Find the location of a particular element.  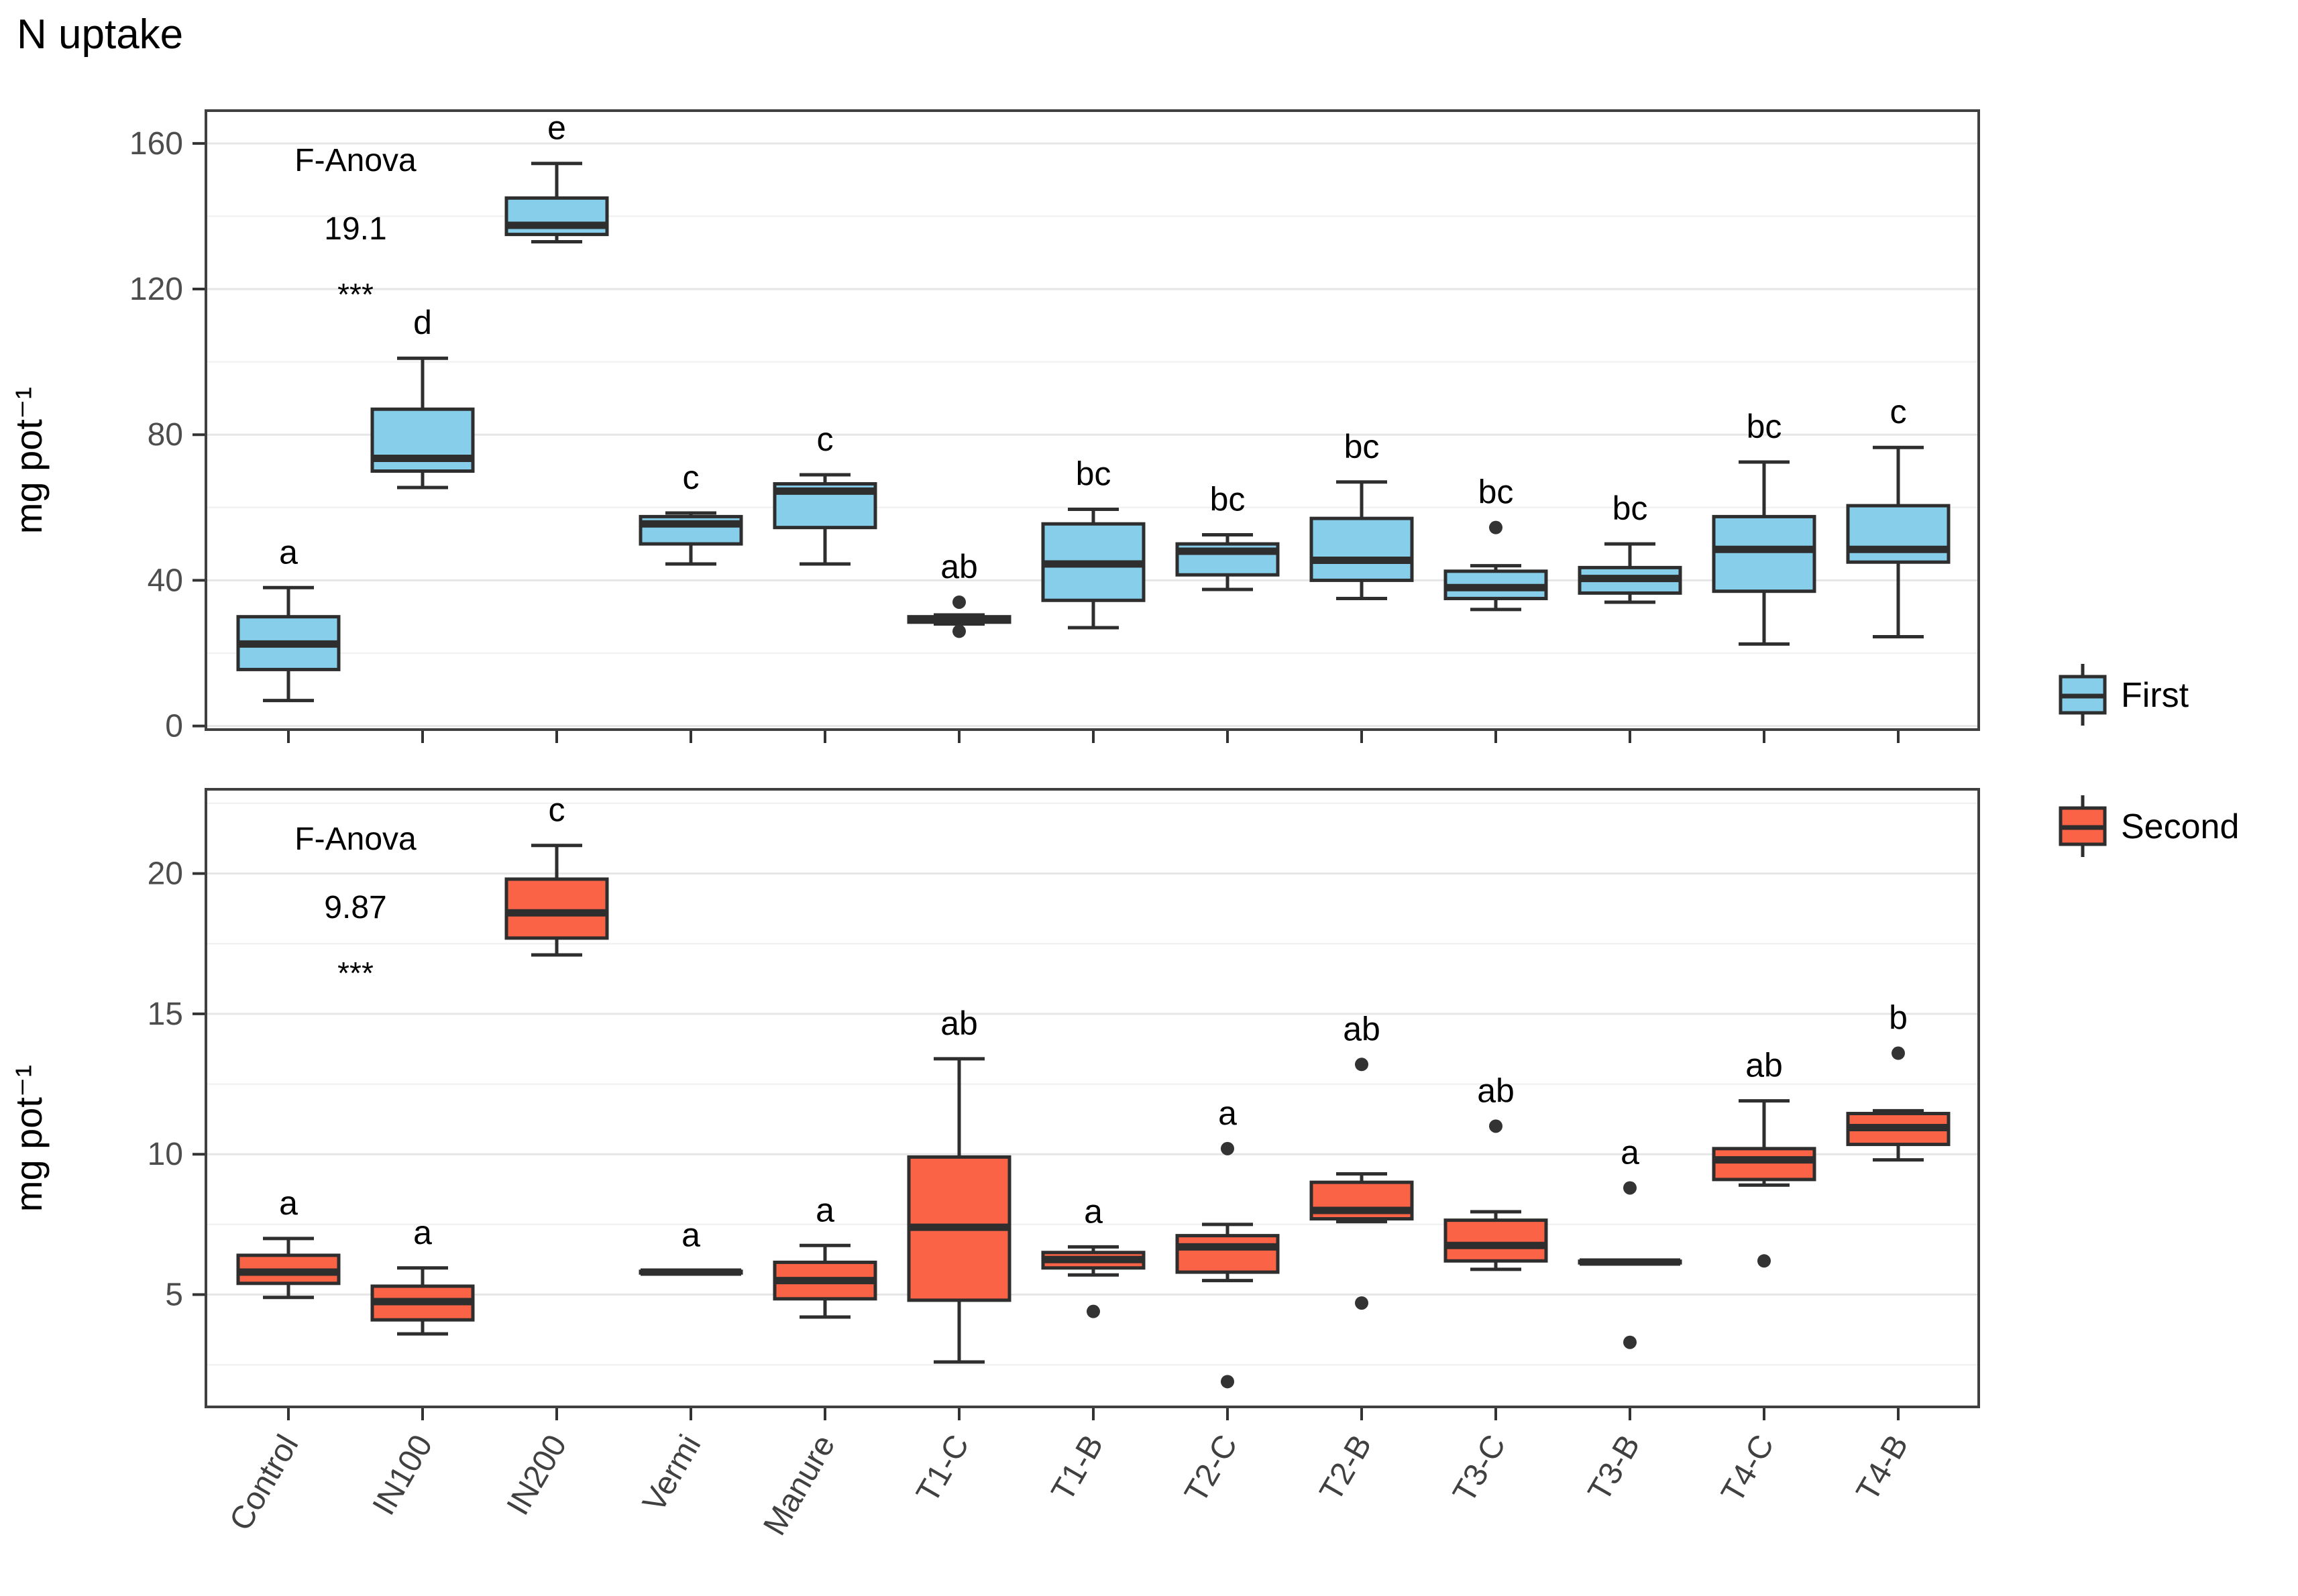

x-category-label: T2-C is located at coordinates (1211, 1469).